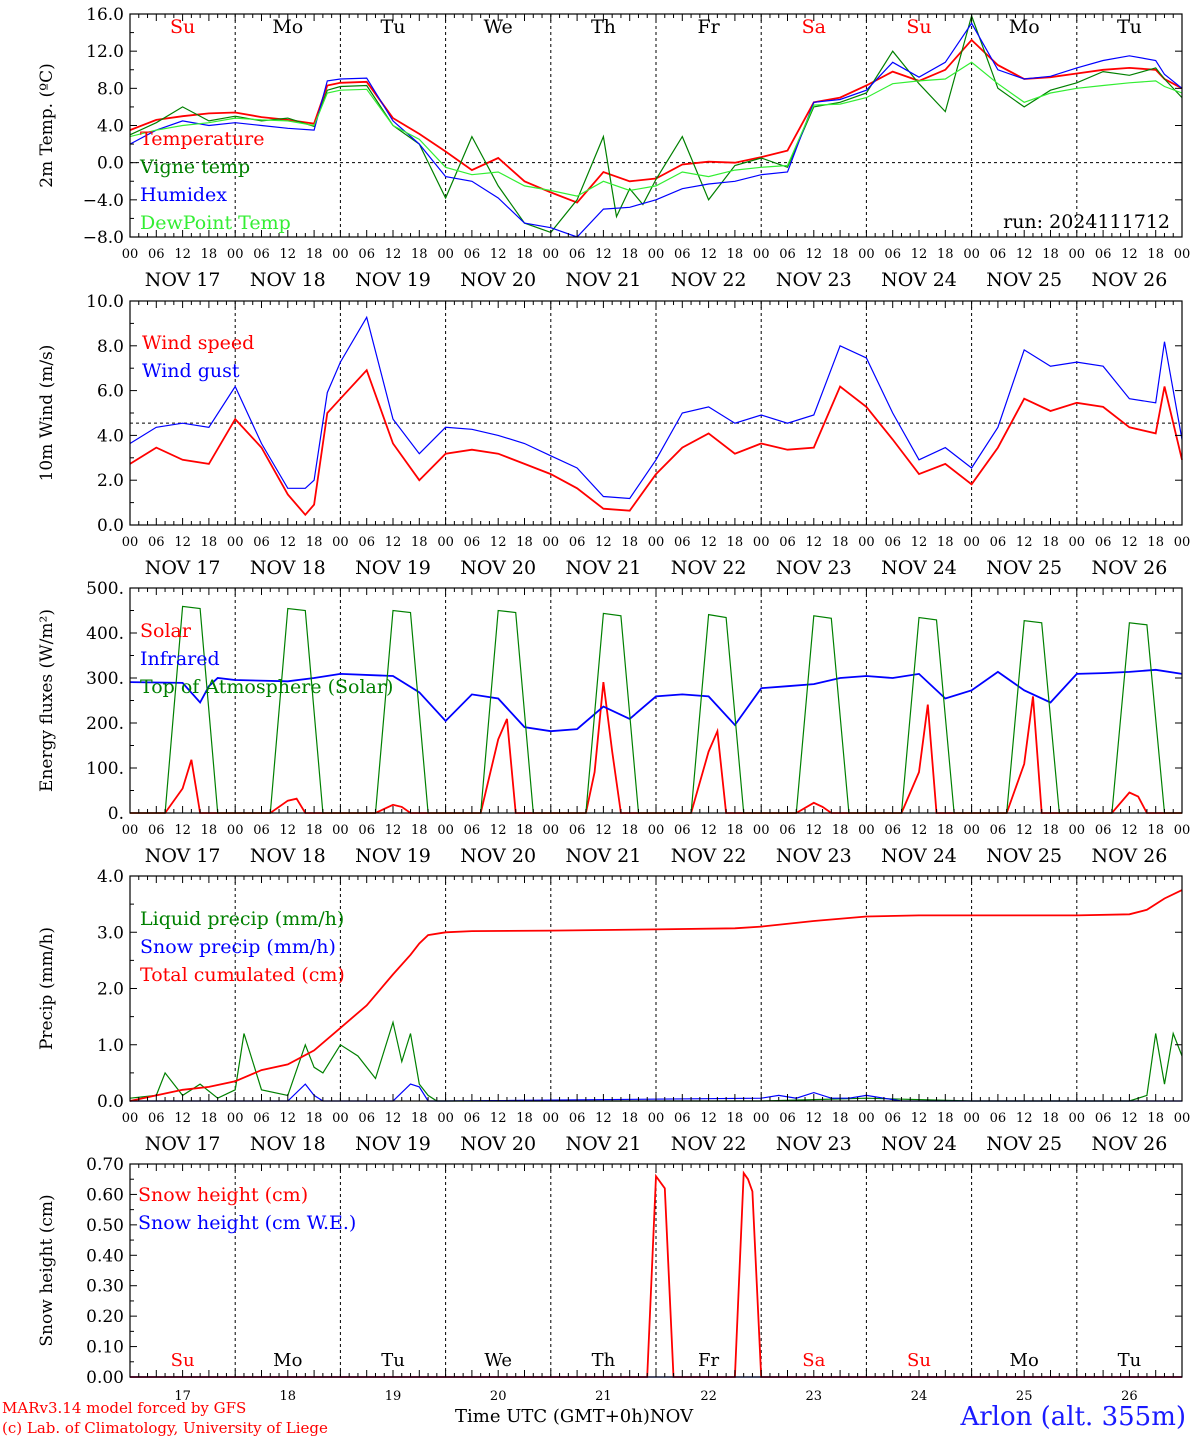 The width and height of the screenshot is (1194, 1440). I want to click on y-tick-label: 1.0, so click(110, 1046).